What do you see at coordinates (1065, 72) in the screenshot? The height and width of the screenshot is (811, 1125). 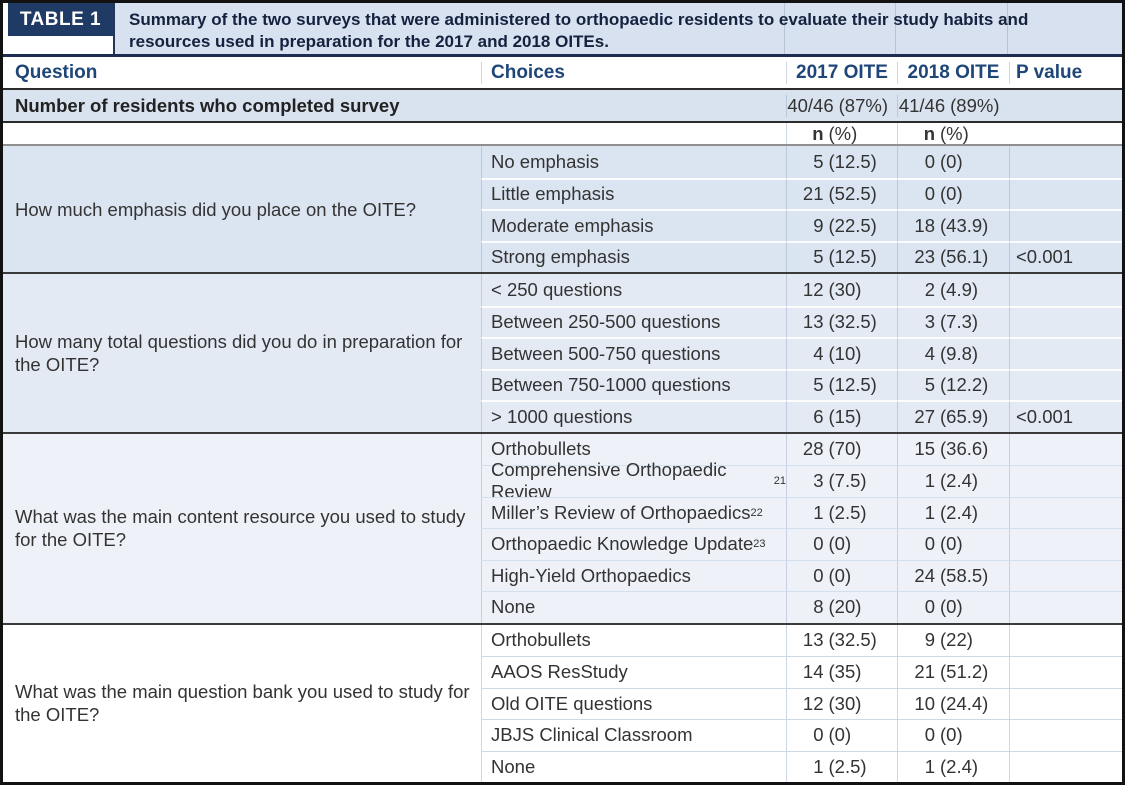 I see `column-header-pvalue: P value` at bounding box center [1065, 72].